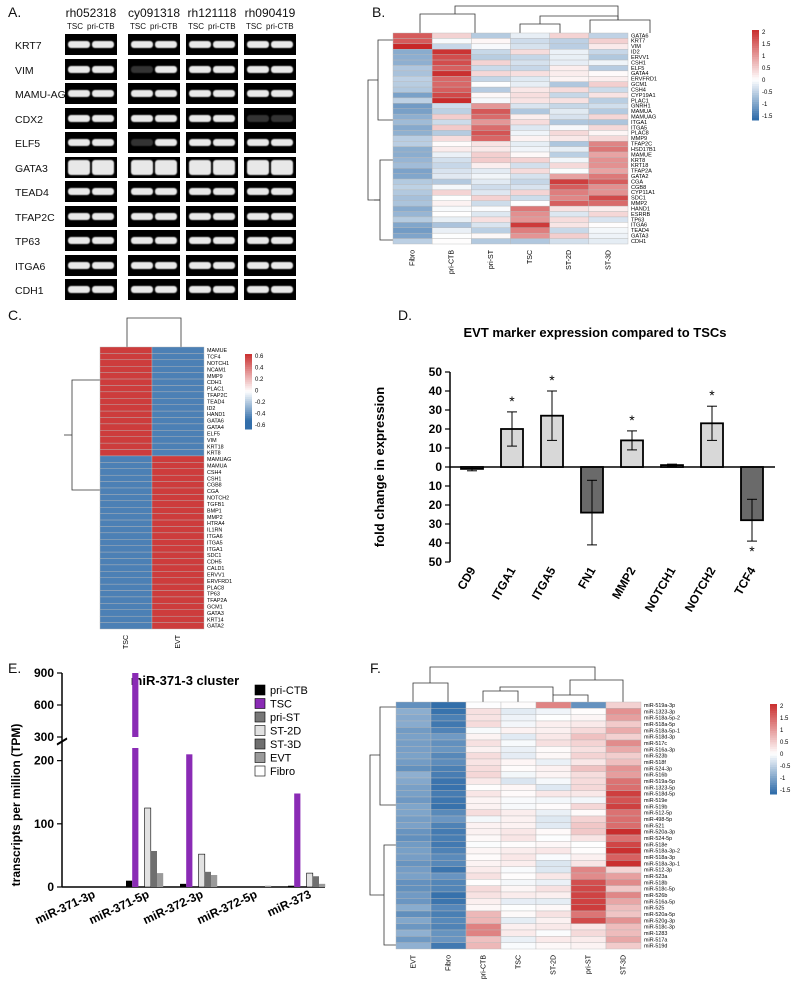  Describe the element at coordinates (637, 182) in the screenshot. I see `heatmap-row-label: CGA` at that location.